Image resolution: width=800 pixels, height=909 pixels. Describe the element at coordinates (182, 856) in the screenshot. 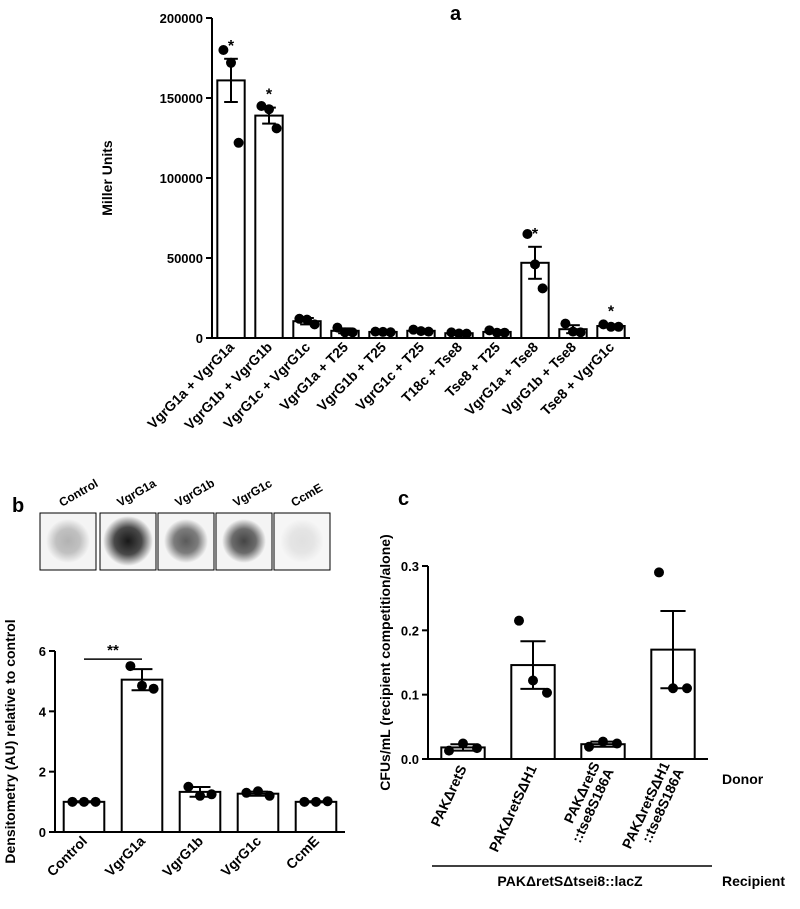

I see `x-tick-label: VgrG1b` at that location.